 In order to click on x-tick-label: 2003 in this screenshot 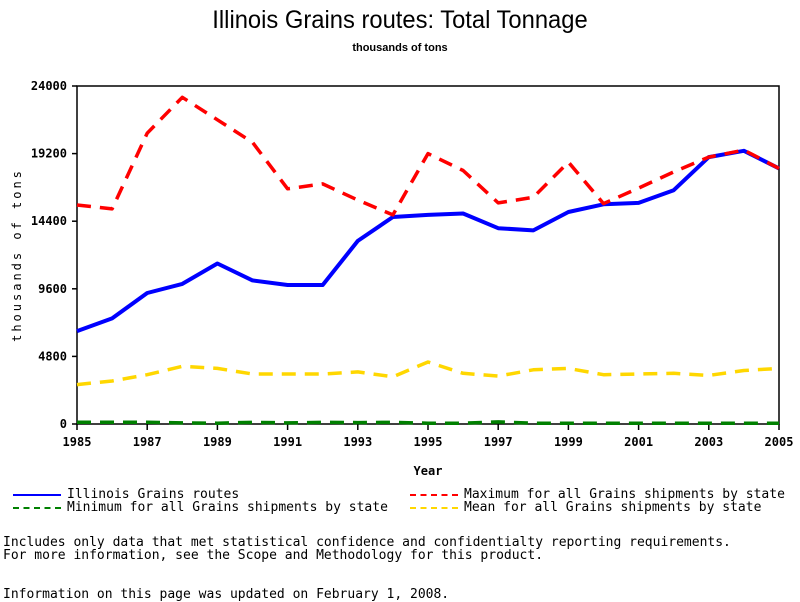, I will do `click(708, 442)`.